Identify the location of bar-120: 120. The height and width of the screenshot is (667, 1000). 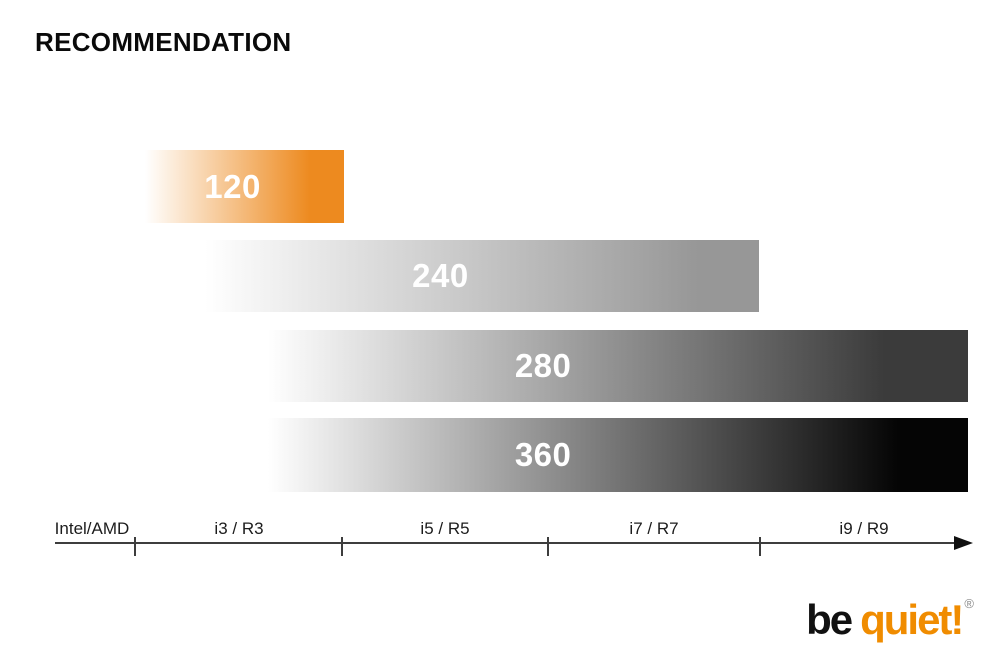
(244, 186).